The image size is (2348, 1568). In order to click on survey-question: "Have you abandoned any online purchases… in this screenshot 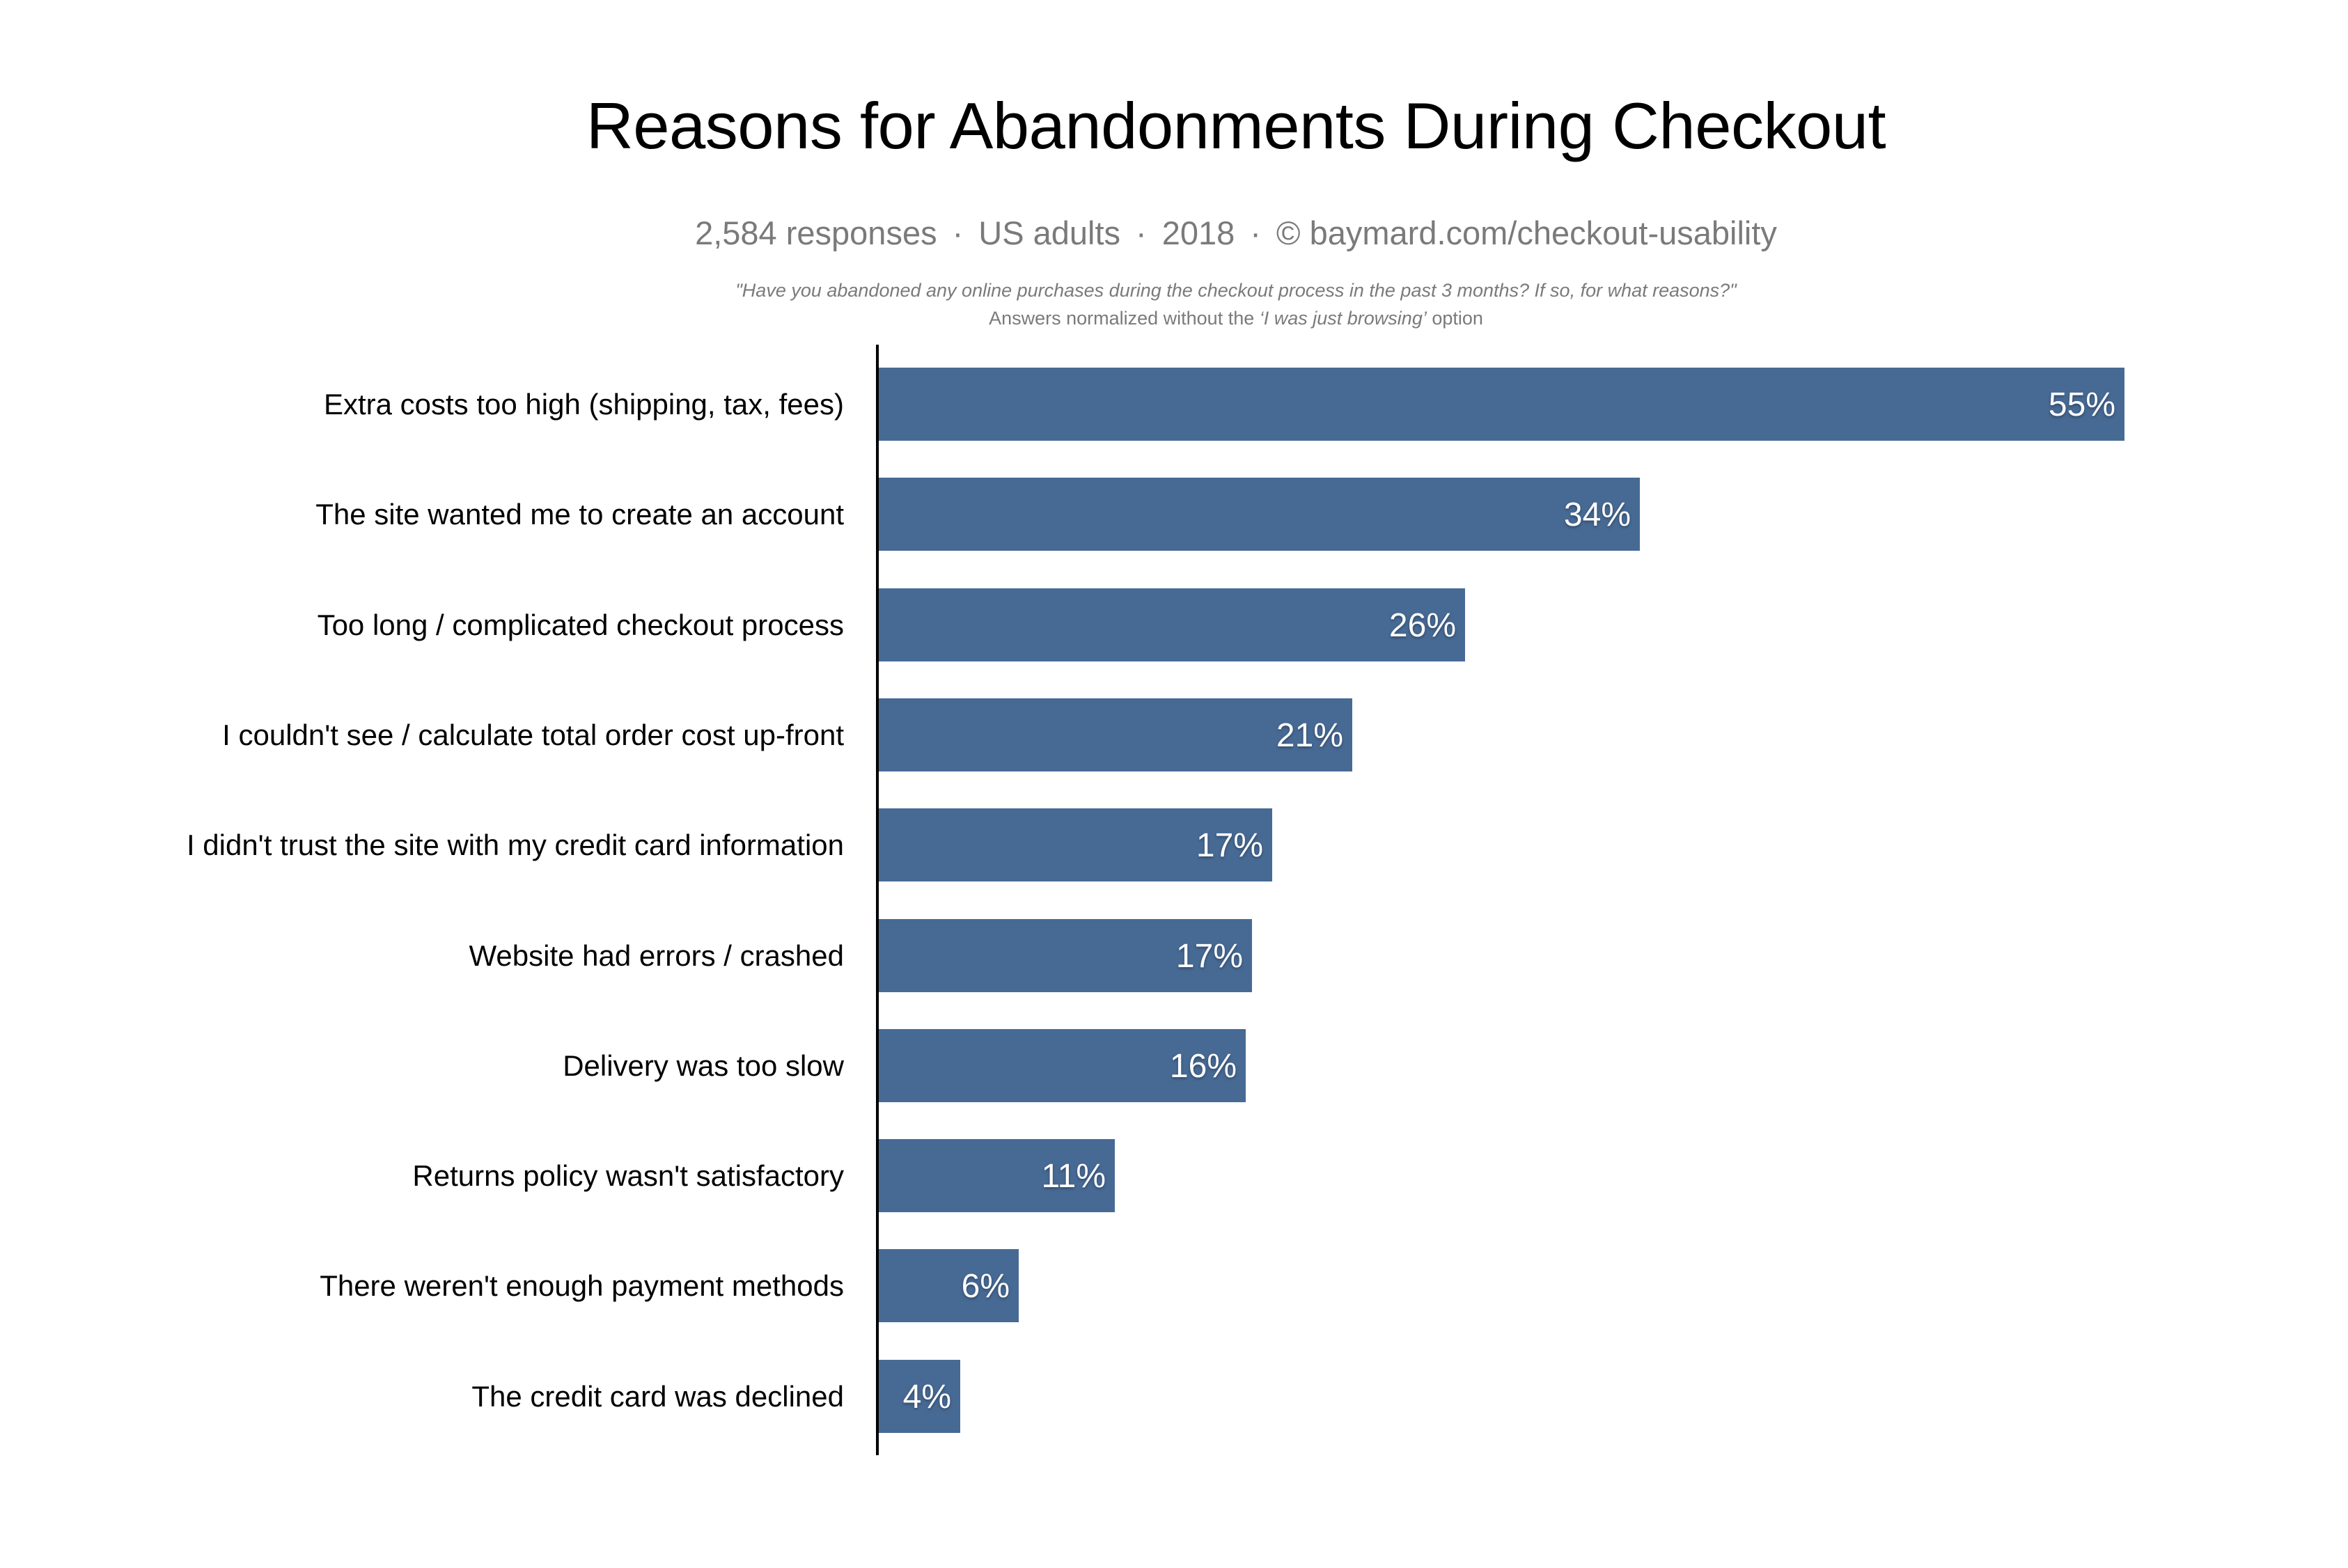, I will do `click(1236, 290)`.